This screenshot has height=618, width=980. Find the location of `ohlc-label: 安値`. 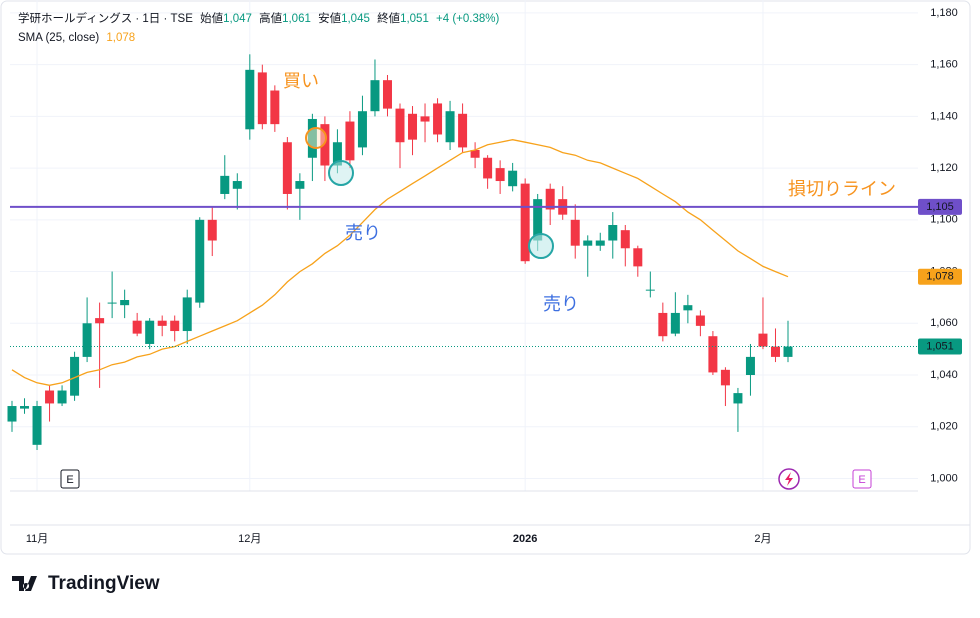

ohlc-label: 安値 is located at coordinates (329, 18).